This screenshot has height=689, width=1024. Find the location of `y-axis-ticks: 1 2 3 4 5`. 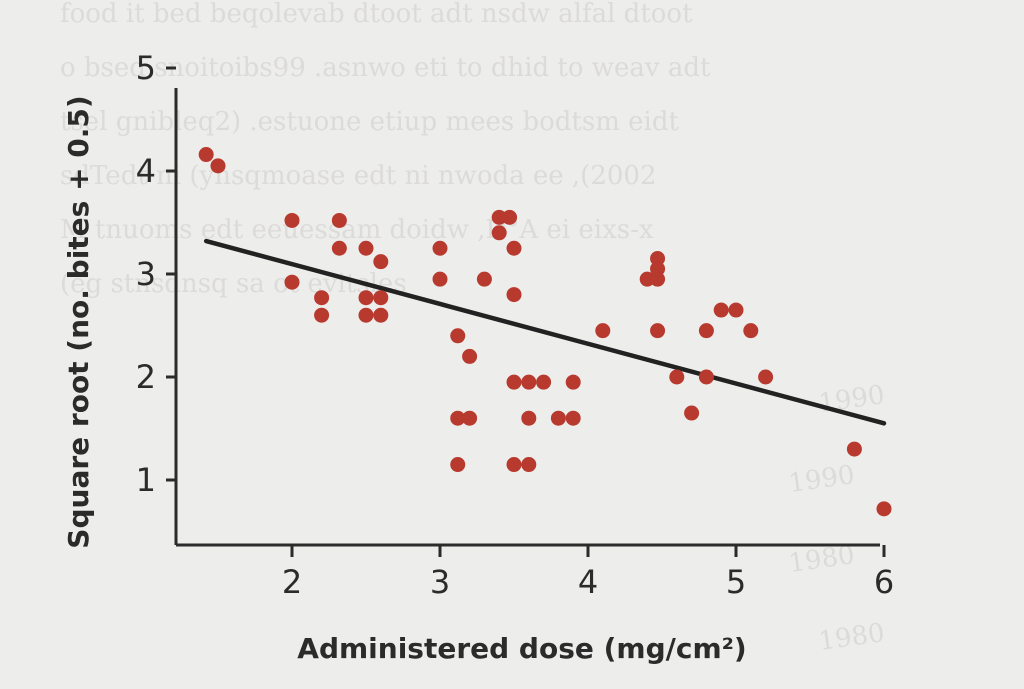

y-axis-ticks: 1 2 3 4 5 is located at coordinates (156, 274).